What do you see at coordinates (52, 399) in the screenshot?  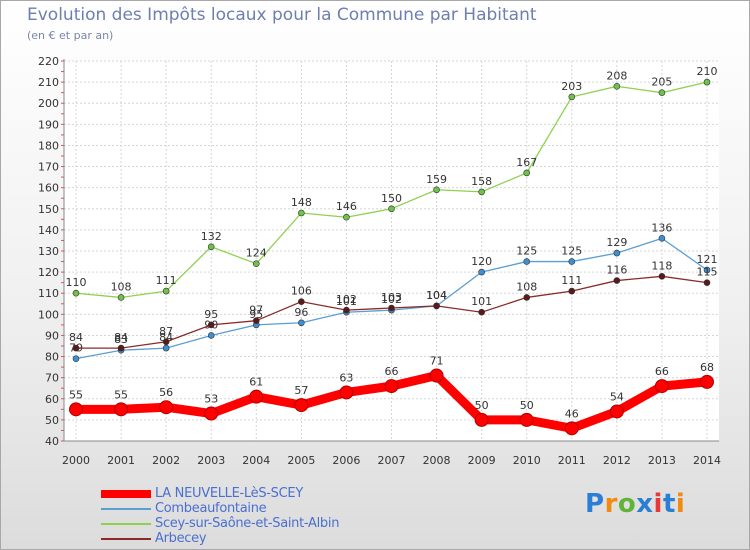 I see `y-tick-label: 60` at bounding box center [52, 399].